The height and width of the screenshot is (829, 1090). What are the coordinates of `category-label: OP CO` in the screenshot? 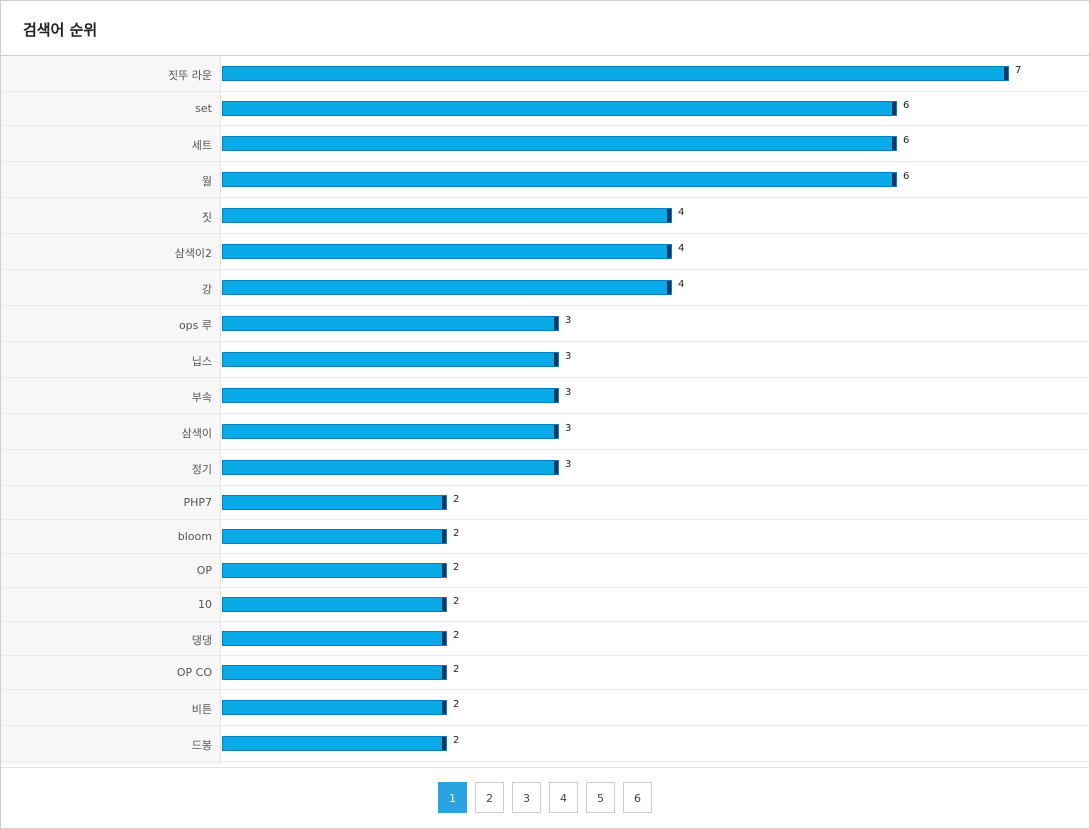 It's located at (194, 672).